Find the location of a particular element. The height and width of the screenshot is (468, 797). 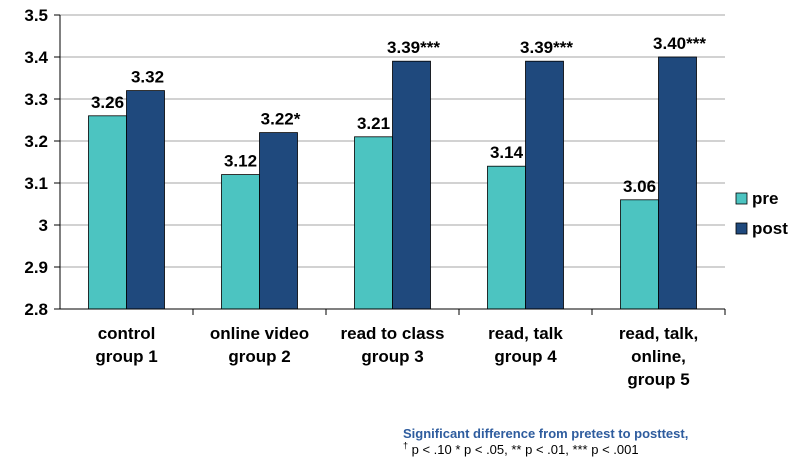

legend-swatch-pre is located at coordinates (741, 198).